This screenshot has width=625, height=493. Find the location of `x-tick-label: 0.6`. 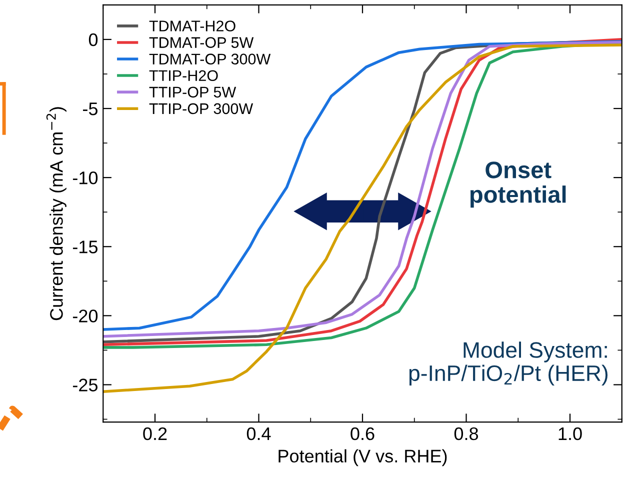

x-tick-label: 0.6 is located at coordinates (362, 433).